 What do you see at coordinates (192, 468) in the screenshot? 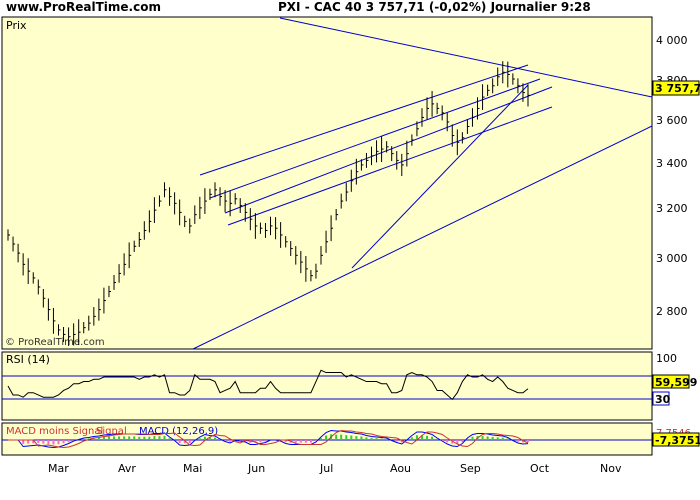
I see `x-label-mai: Mai` at bounding box center [192, 468].